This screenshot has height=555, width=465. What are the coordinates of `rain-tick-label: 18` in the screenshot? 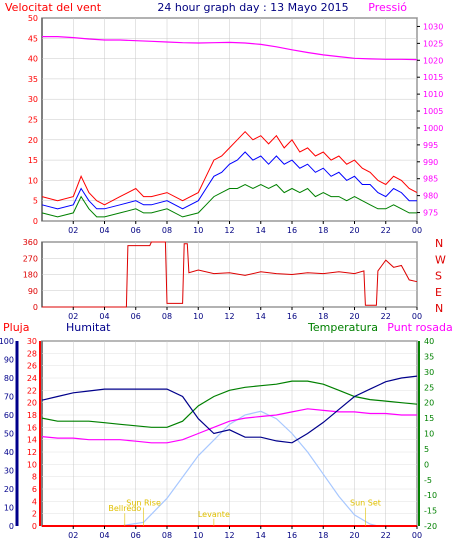 It's located at (32, 415).